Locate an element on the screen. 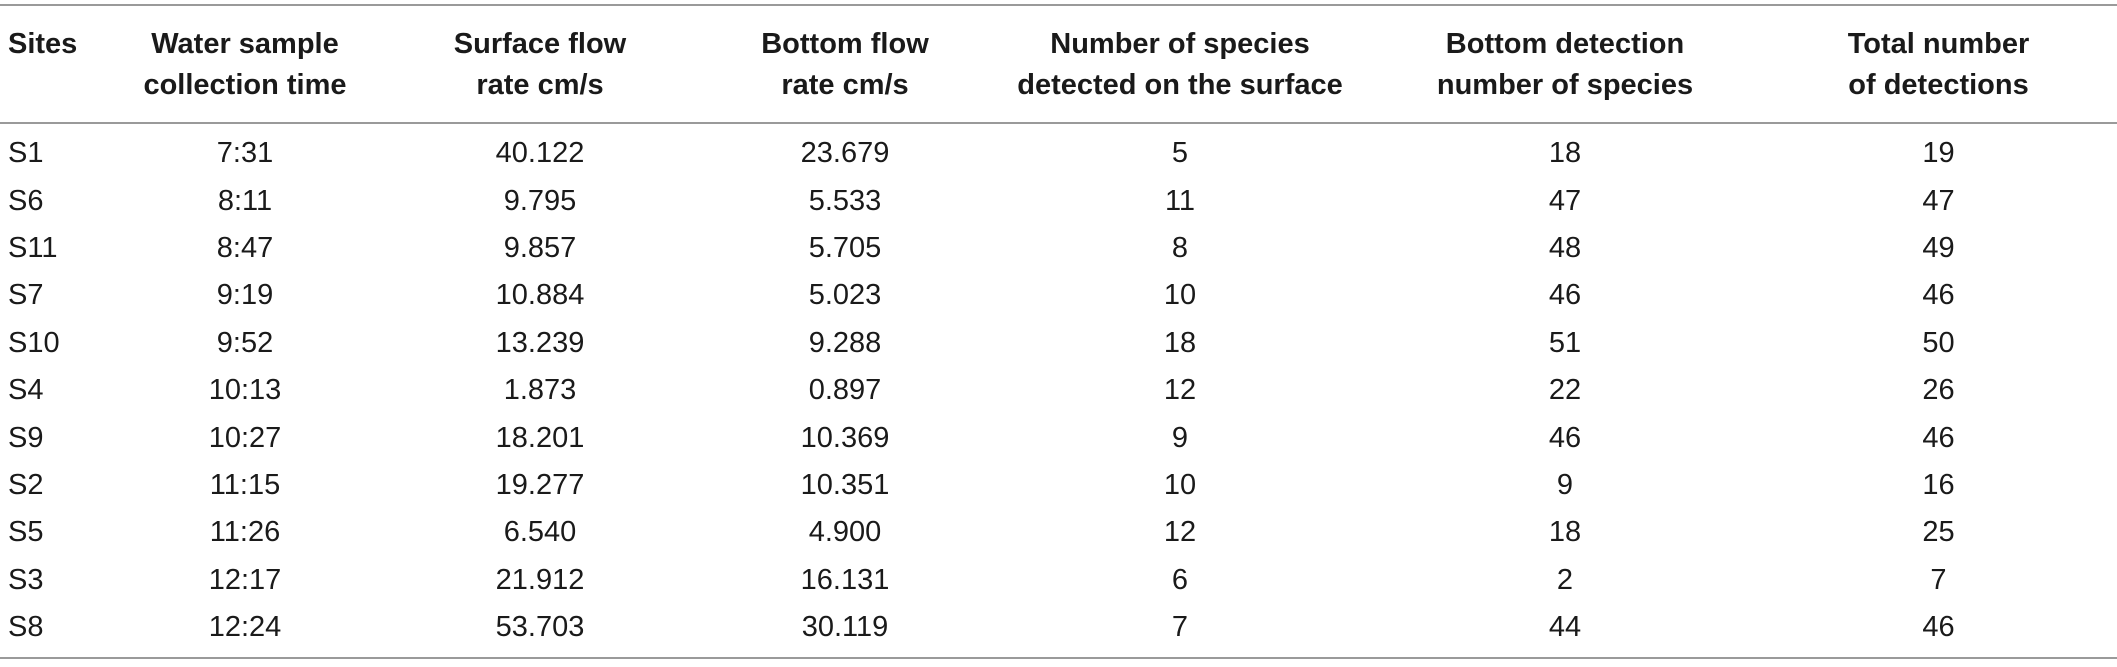 The width and height of the screenshot is (2117, 667). cell-surface-flow-rate: 40.122 is located at coordinates (540, 153).